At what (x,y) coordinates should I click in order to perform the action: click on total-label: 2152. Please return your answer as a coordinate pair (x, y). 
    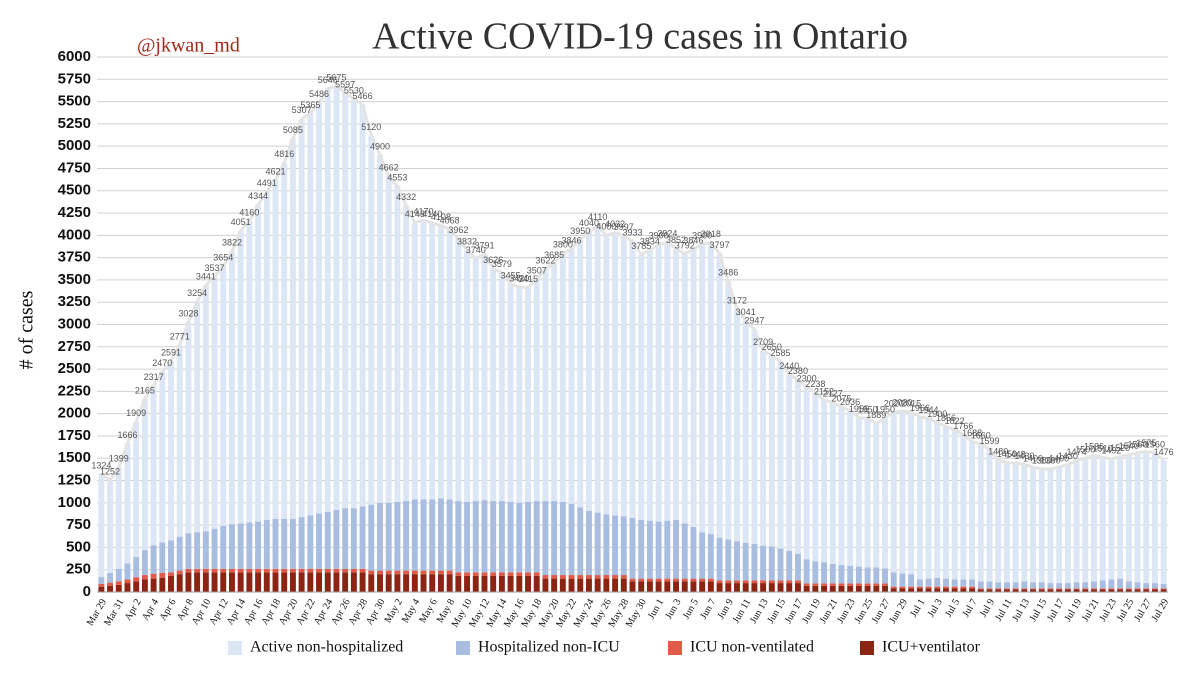
    Looking at the image, I should click on (824, 391).